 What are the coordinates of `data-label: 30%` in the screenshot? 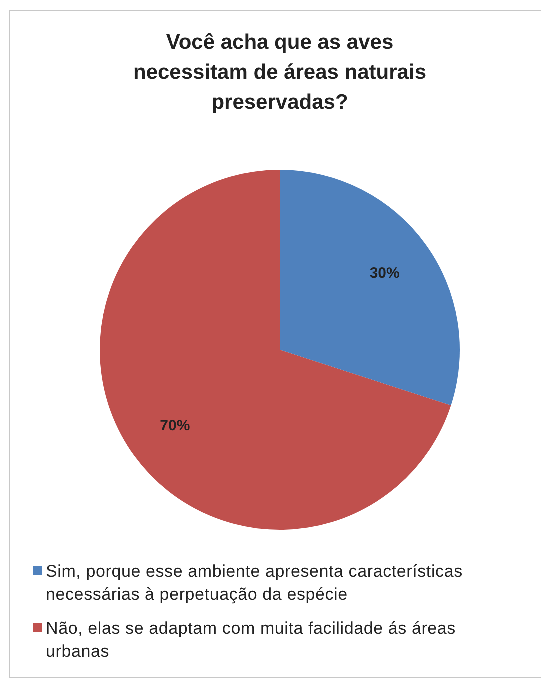 It's located at (385, 273).